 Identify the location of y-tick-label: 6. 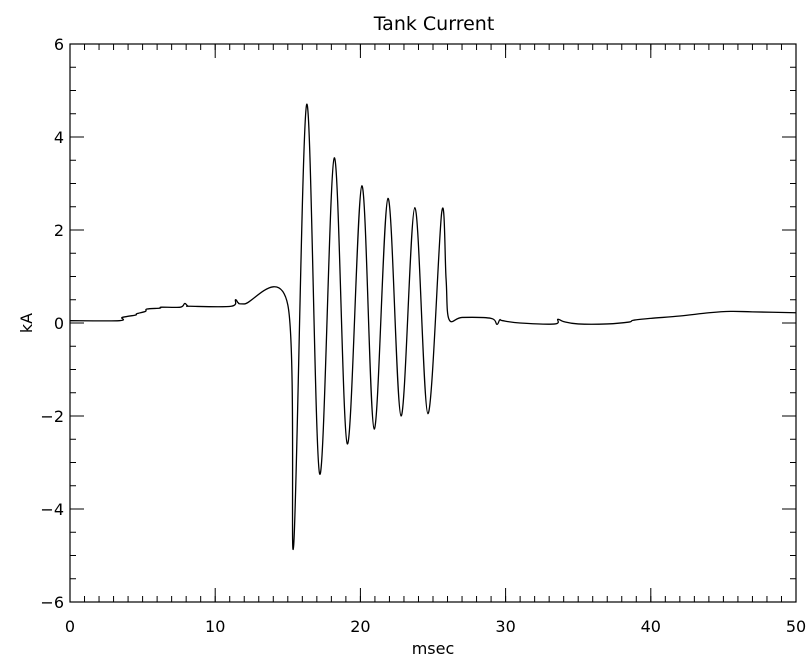
(59, 44).